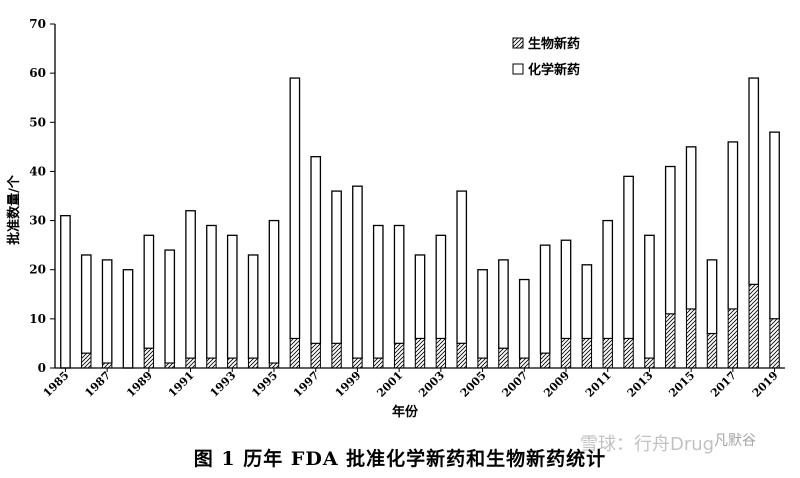 The width and height of the screenshot is (800, 478). I want to click on bar-chemical-2001, so click(399, 284).